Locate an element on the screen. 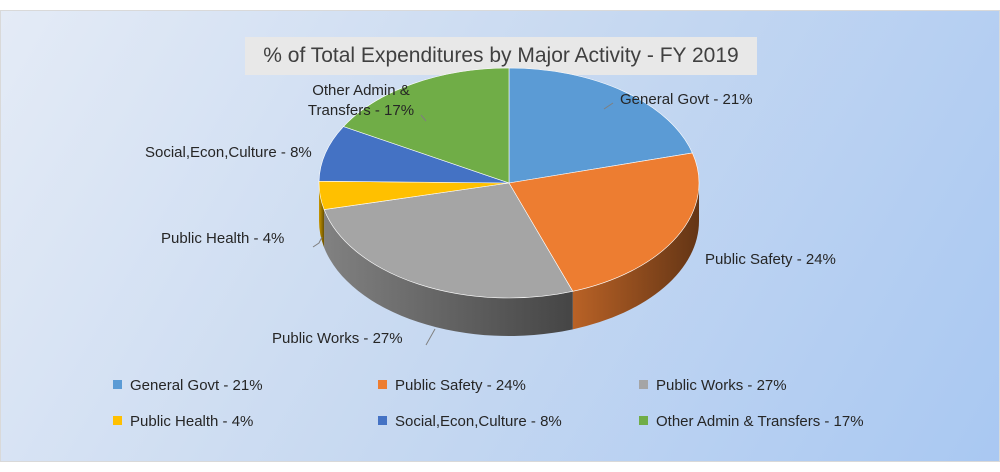  data-label-4: Social,Econ,Culture - 8% is located at coordinates (228, 152).